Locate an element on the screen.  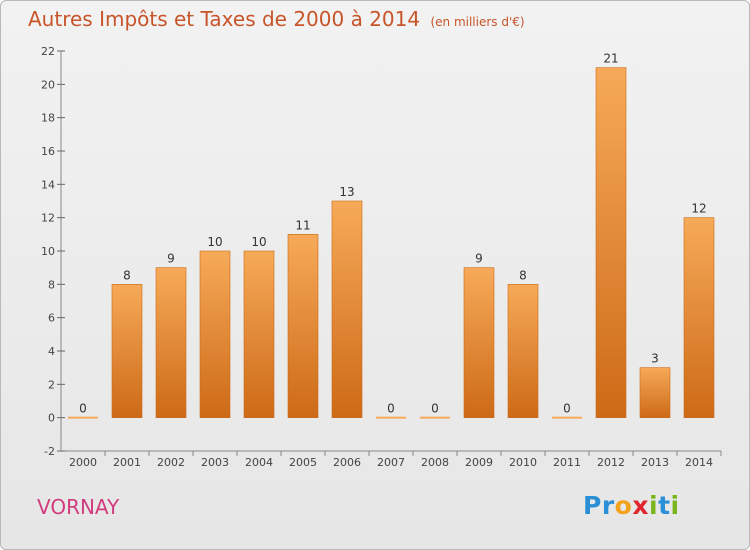
title-text: Autres Impôts et Taxes de 2000 à 2014 is located at coordinates (224, 19).